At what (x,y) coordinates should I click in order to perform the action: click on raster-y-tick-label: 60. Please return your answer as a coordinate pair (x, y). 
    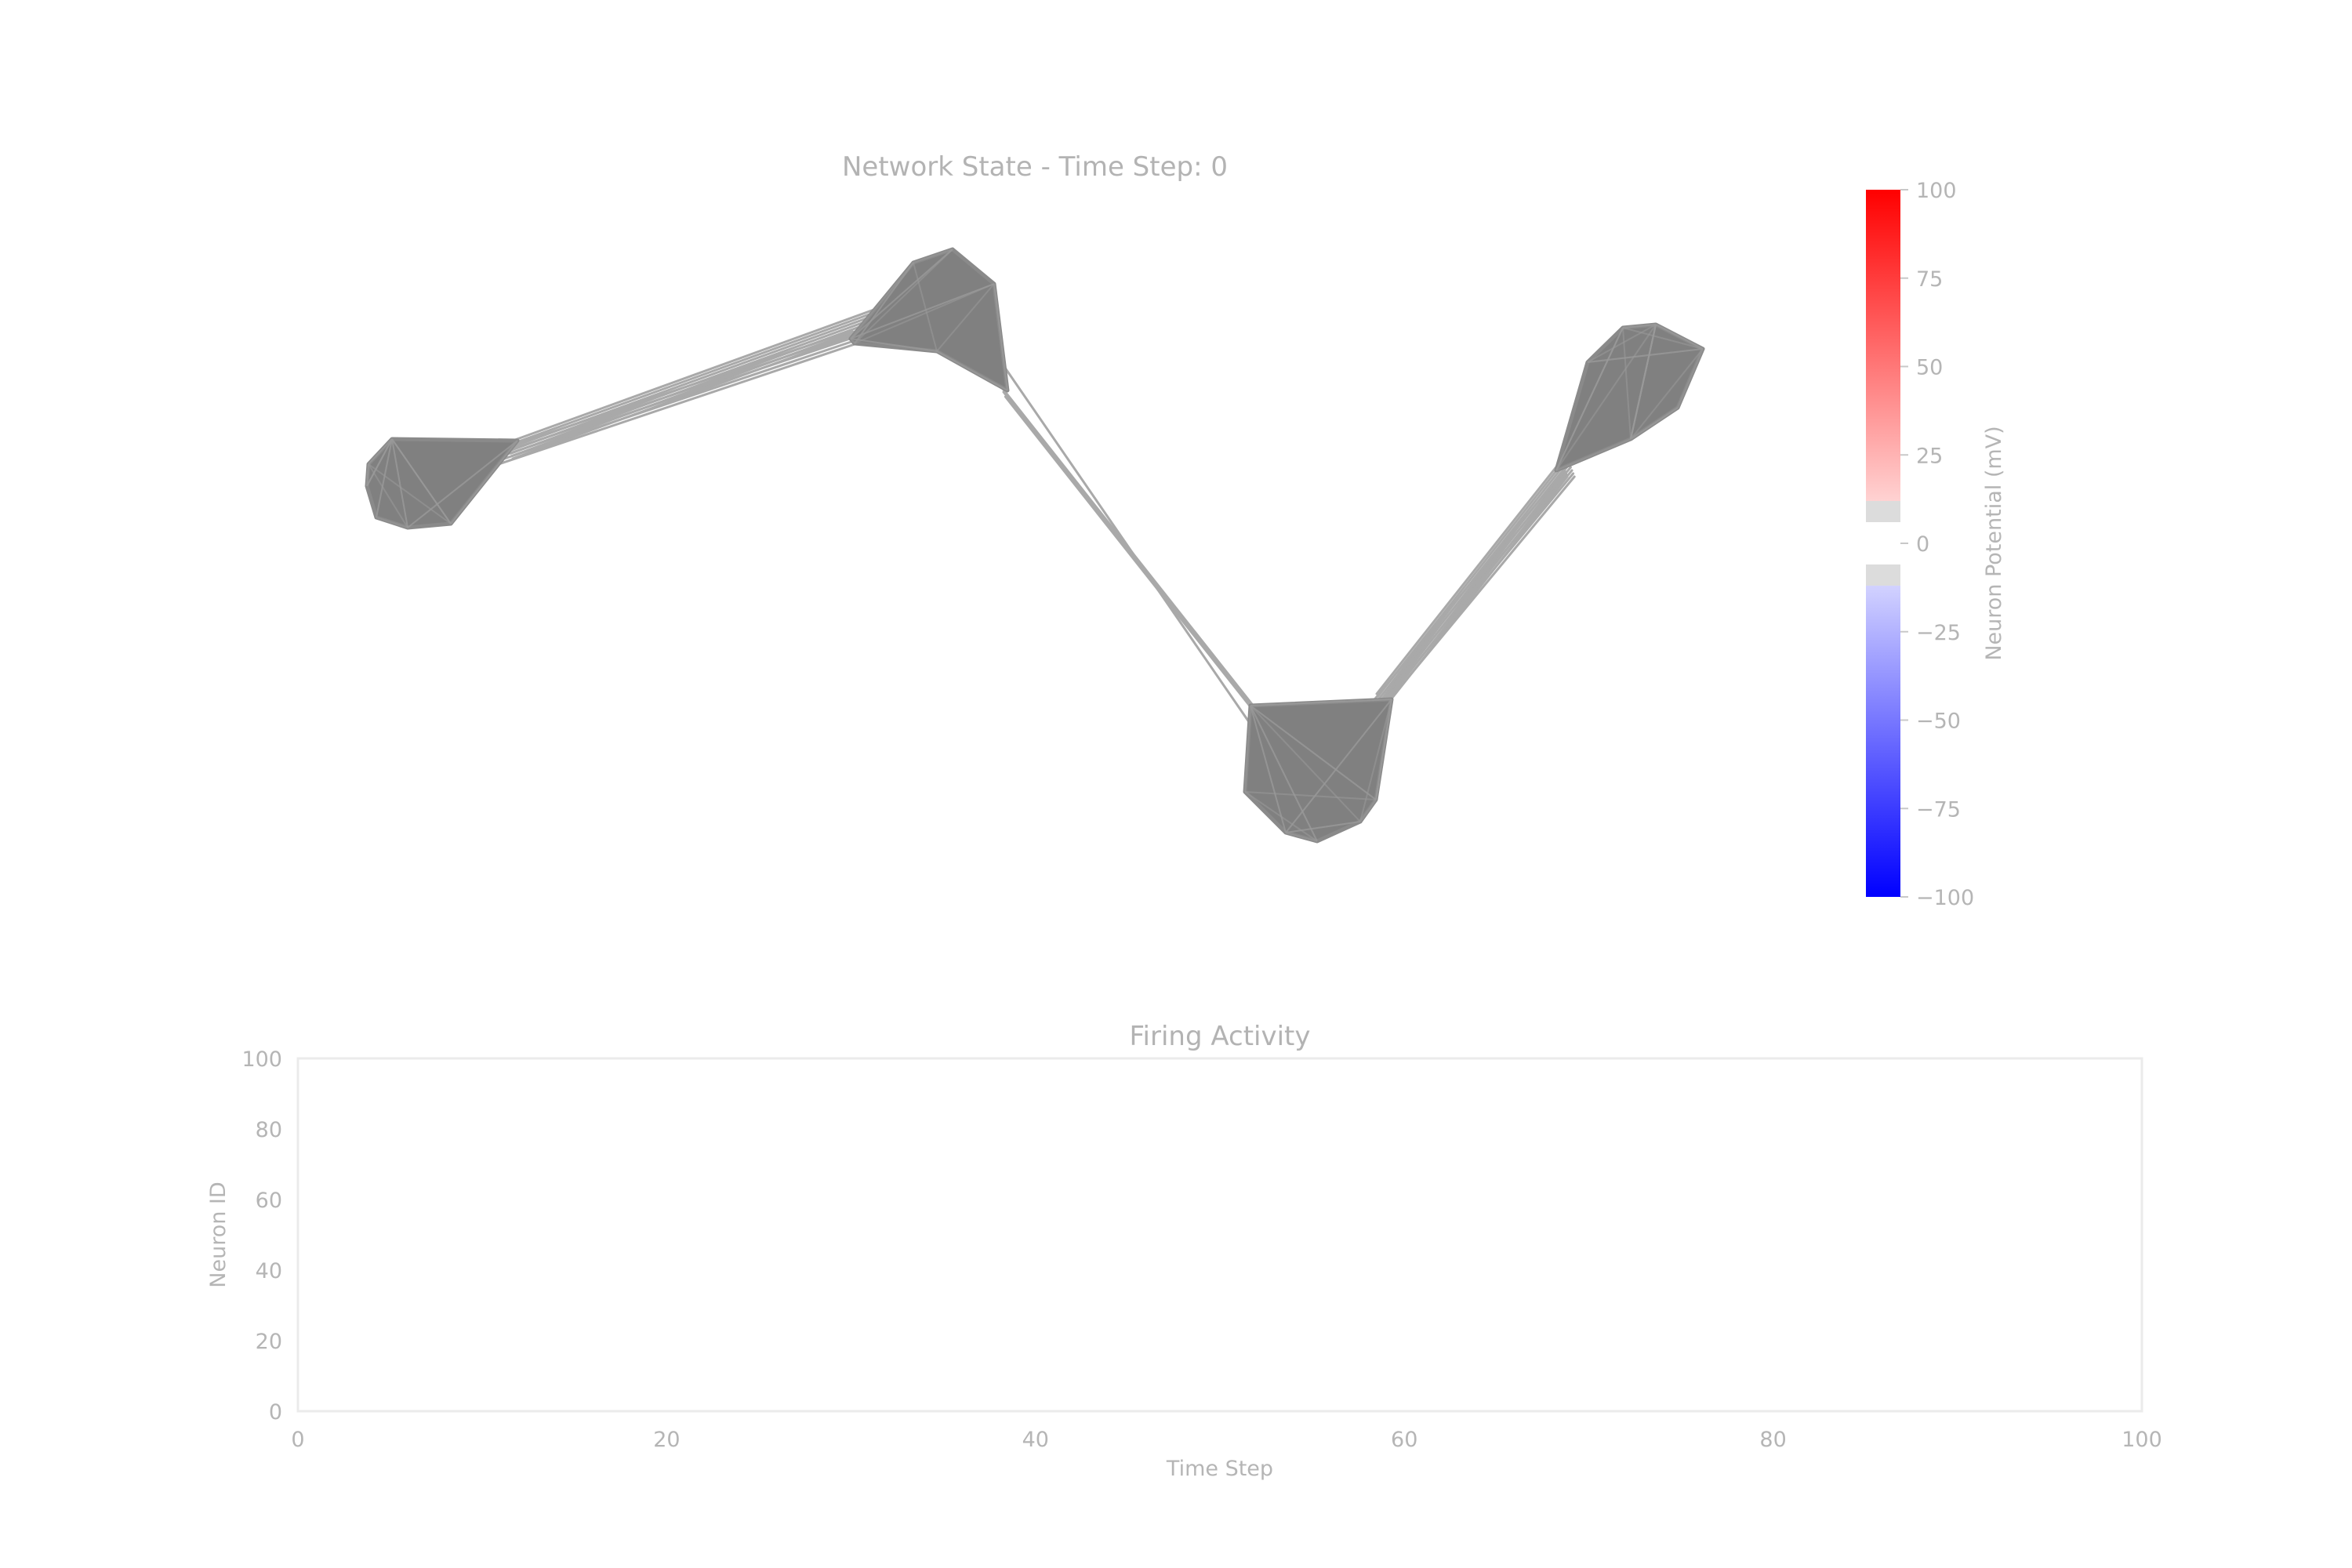
    Looking at the image, I should click on (269, 1201).